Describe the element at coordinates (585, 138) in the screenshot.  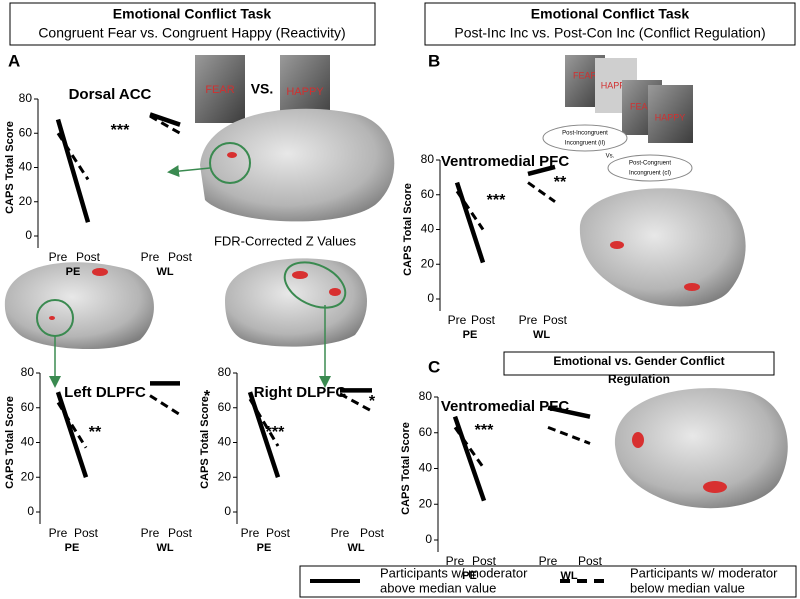
I see `condition-oval` at that location.